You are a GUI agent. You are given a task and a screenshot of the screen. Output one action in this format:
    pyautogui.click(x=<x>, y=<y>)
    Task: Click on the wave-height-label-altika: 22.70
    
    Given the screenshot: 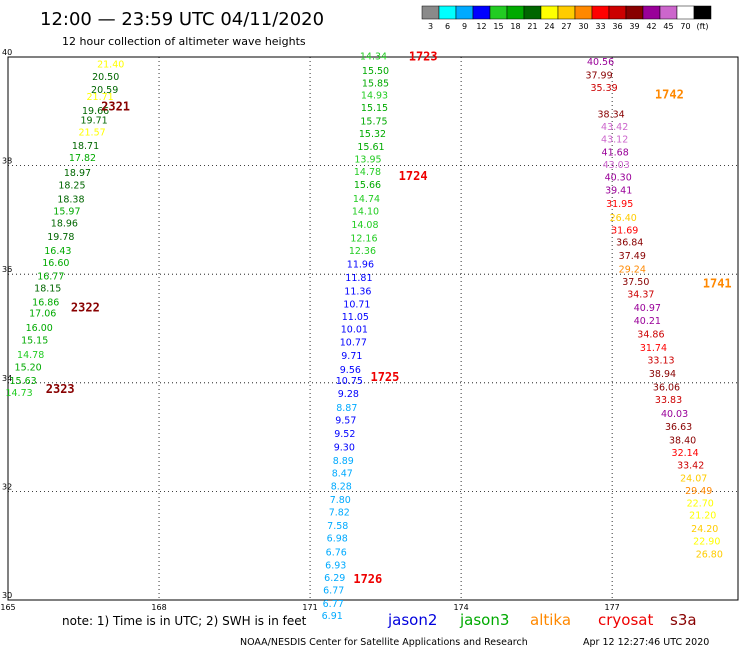 What is the action you would take?
    pyautogui.click(x=700, y=503)
    